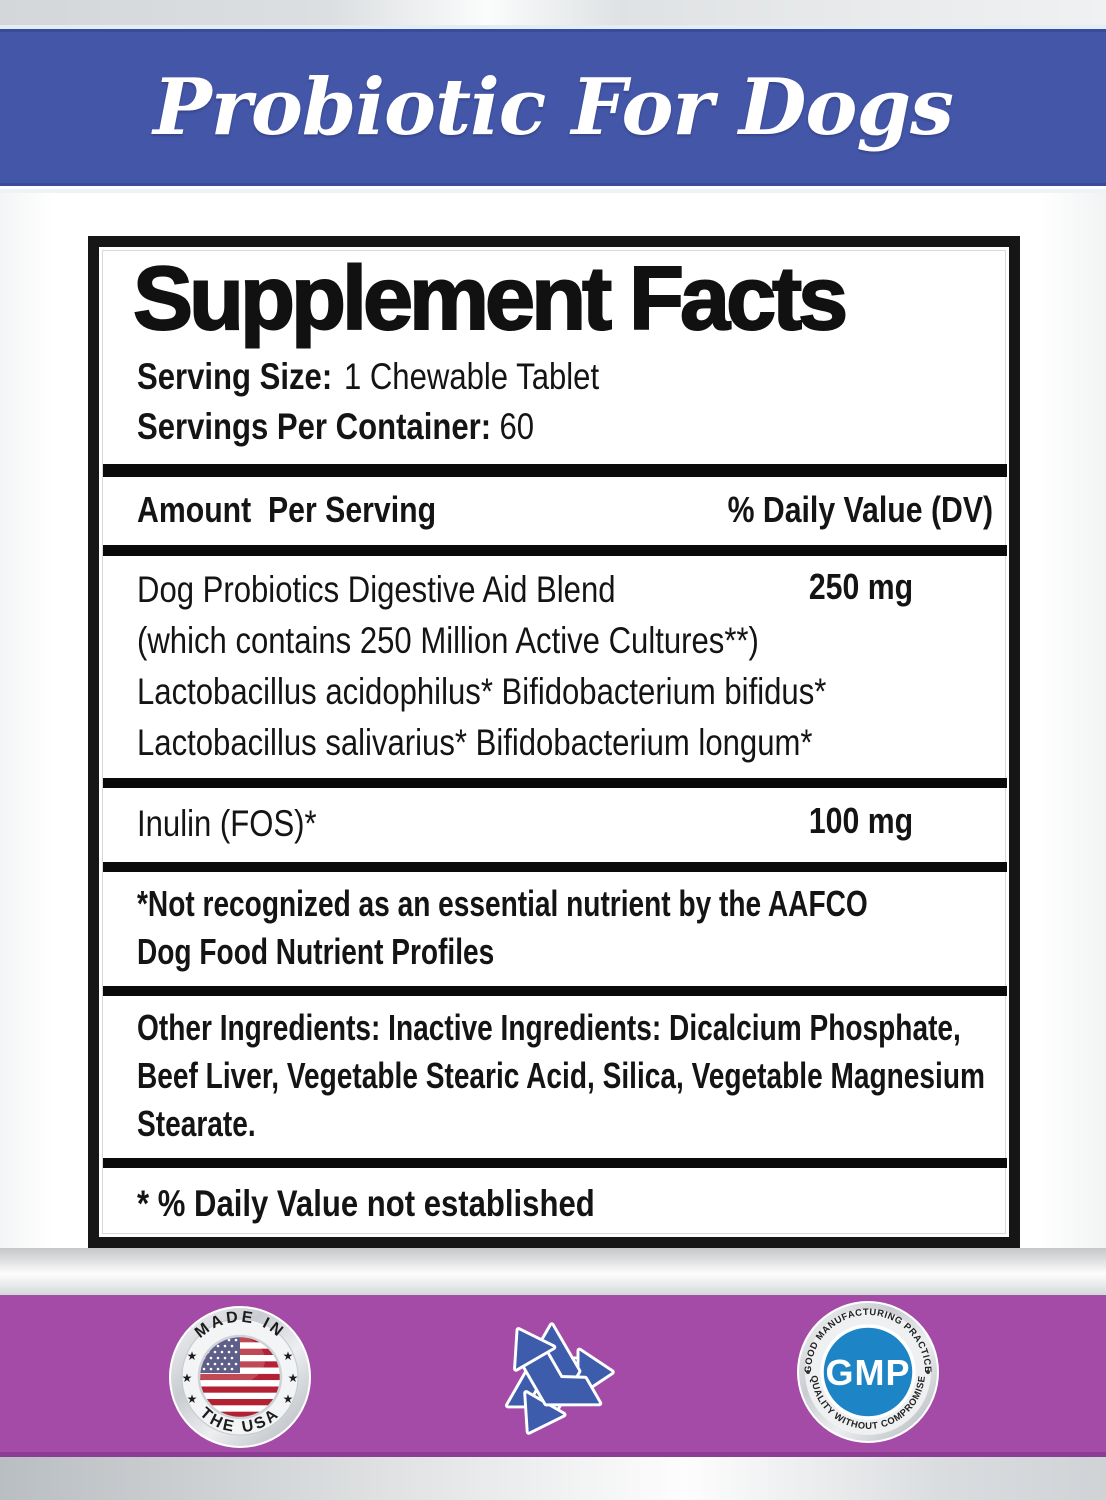 This screenshot has width=1106, height=1500. I want to click on banner-underline, so click(553, 191).